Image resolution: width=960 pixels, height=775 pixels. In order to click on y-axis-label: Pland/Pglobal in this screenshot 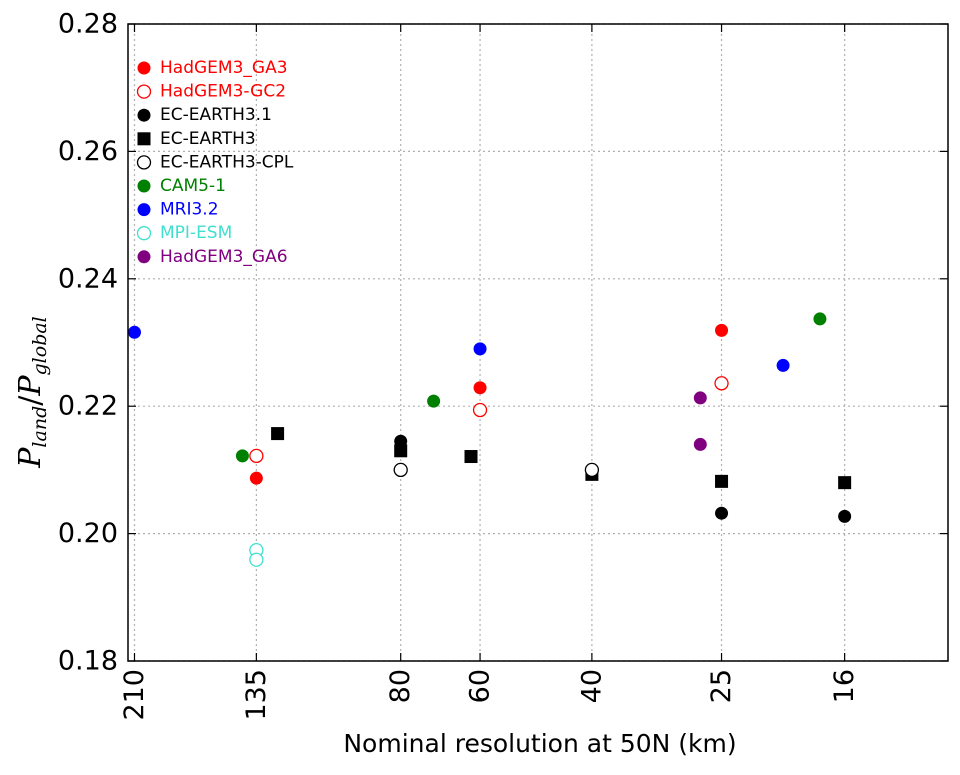, I will do `click(32, 392)`.